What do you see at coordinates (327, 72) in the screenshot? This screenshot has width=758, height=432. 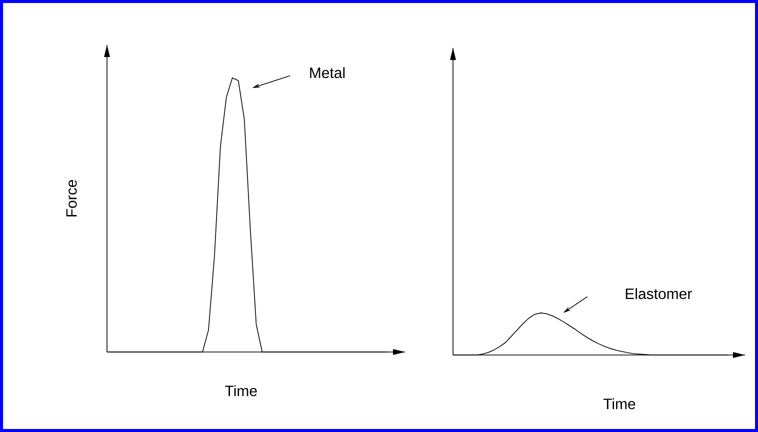 I see `annotation: Metal` at bounding box center [327, 72].